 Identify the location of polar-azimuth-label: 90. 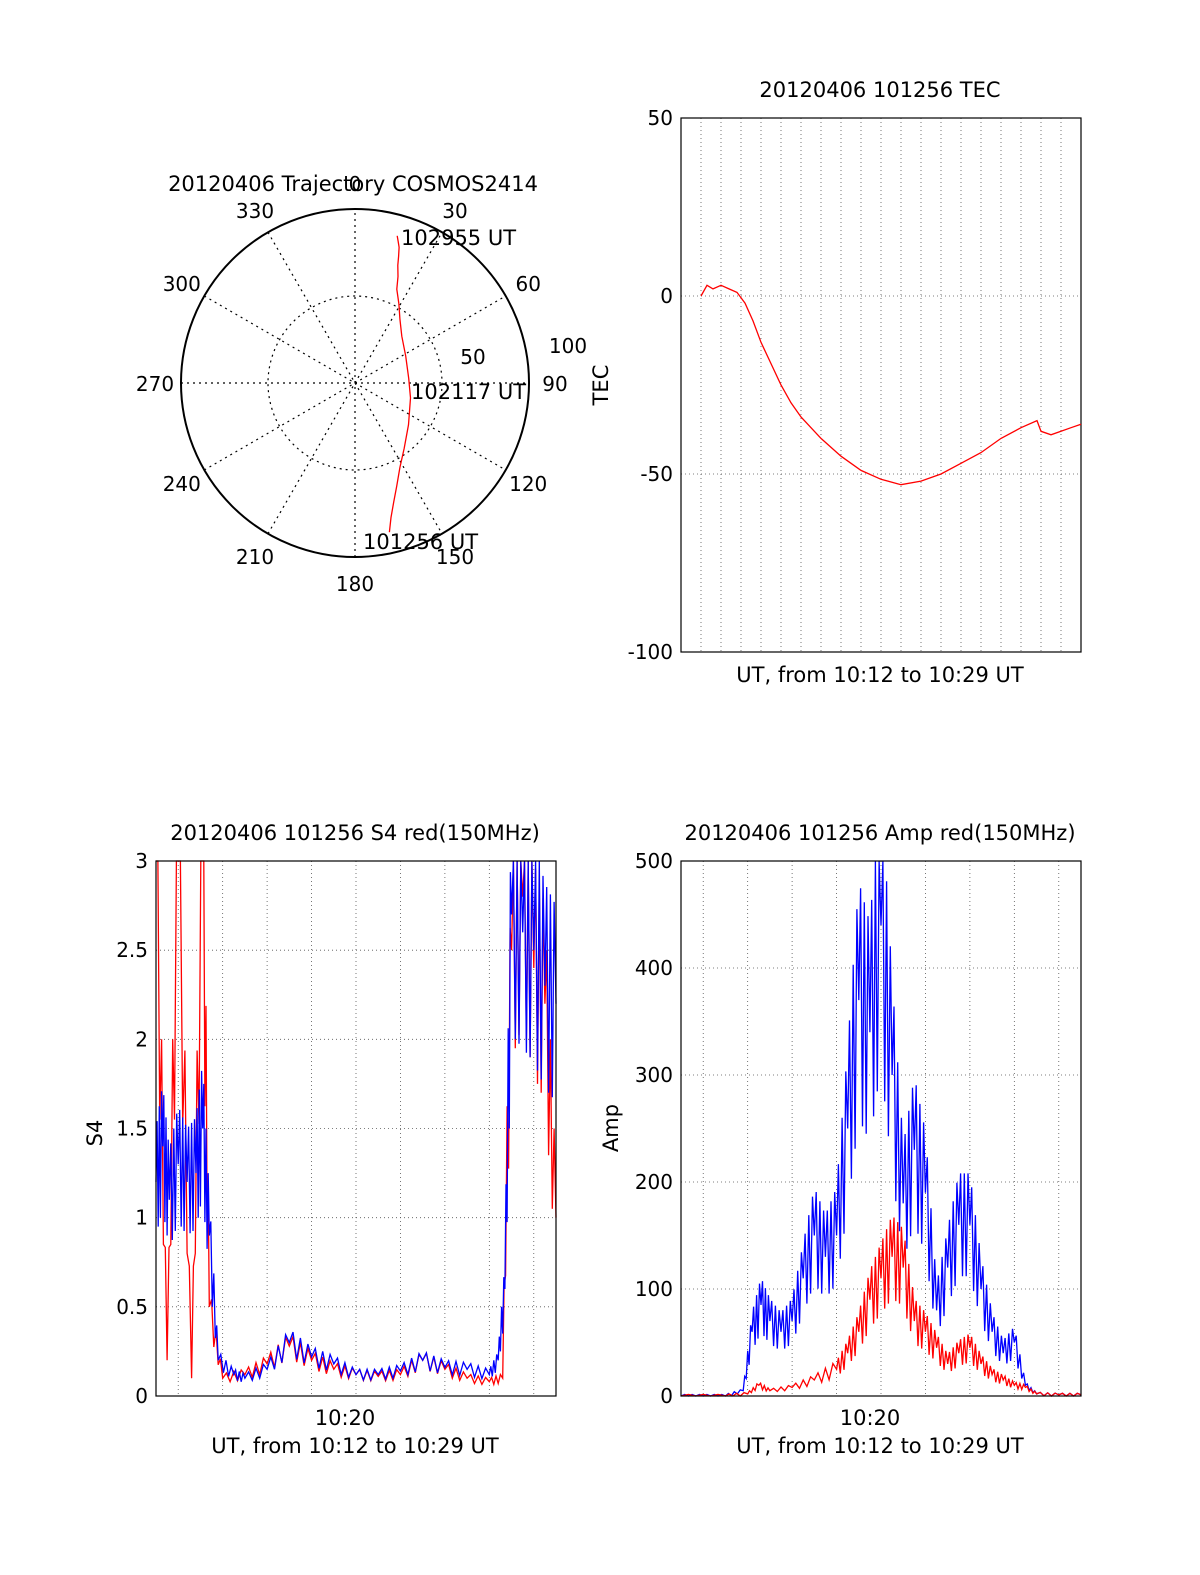
(554, 384).